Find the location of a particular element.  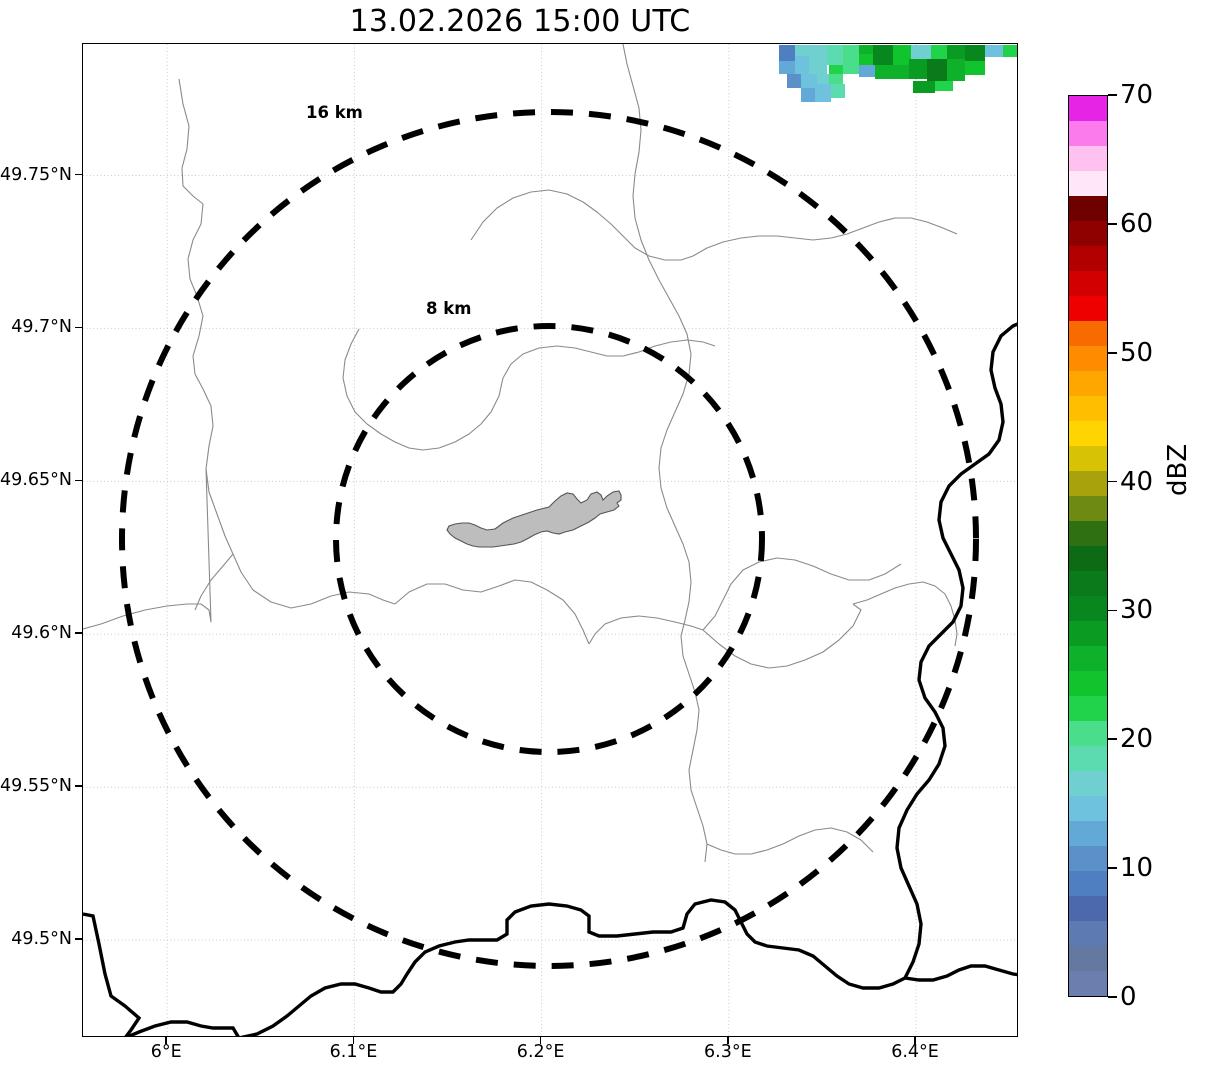

colorbar-tick-label: 60 is located at coordinates (1137, 223).